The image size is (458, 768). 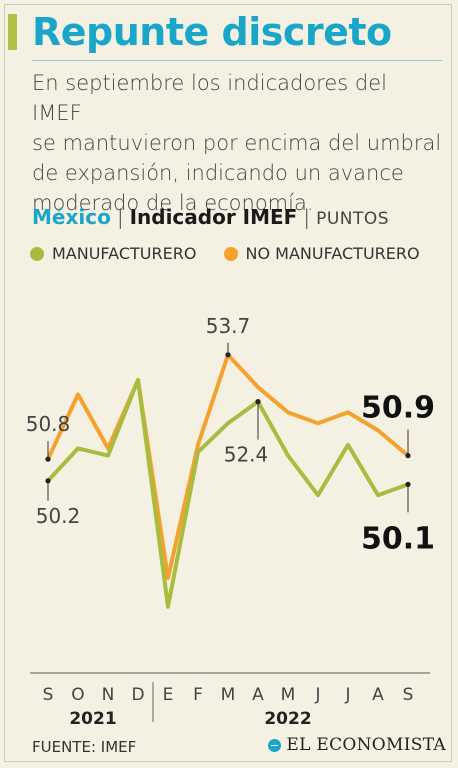 What do you see at coordinates (287, 719) in the screenshot?
I see `year-label: 2022` at bounding box center [287, 719].